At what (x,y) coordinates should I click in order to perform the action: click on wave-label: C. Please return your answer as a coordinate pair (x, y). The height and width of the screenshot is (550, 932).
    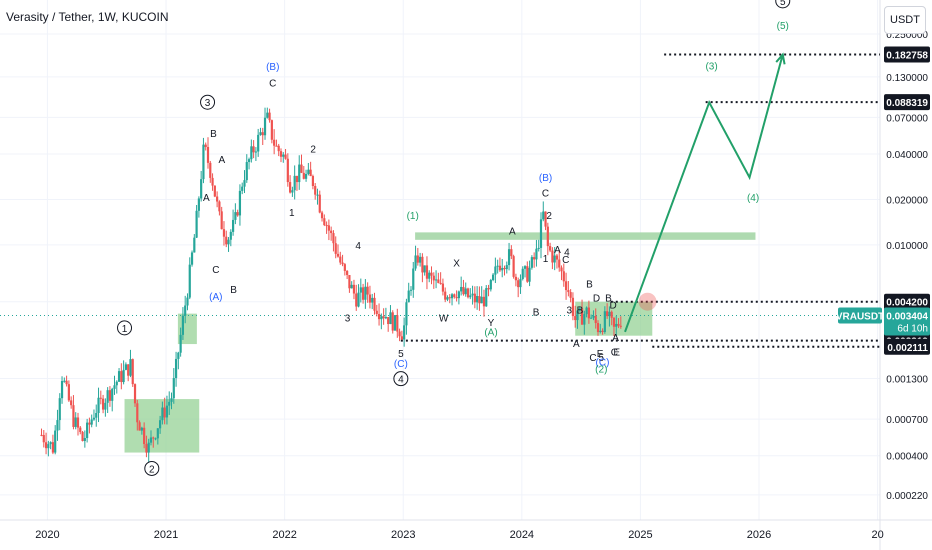
    Looking at the image, I should click on (545, 194).